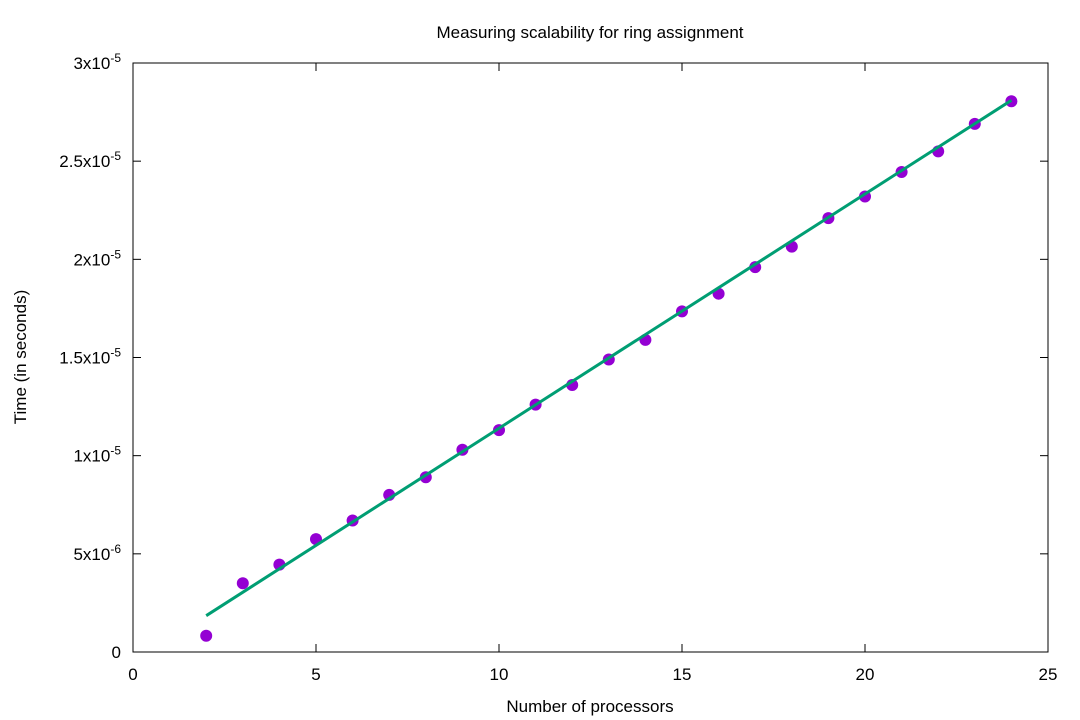  Describe the element at coordinates (116, 652) in the screenshot. I see `y-tick-label: 0` at that location.